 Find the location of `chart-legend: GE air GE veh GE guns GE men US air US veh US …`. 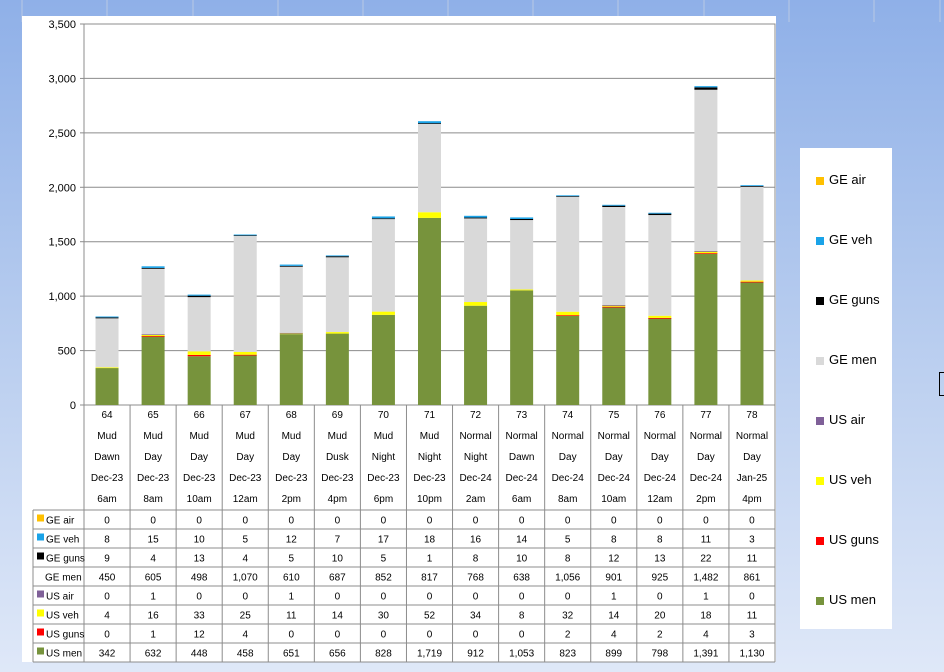

chart-legend: GE air GE veh GE guns GE men US air US veh US … is located at coordinates (846, 388).